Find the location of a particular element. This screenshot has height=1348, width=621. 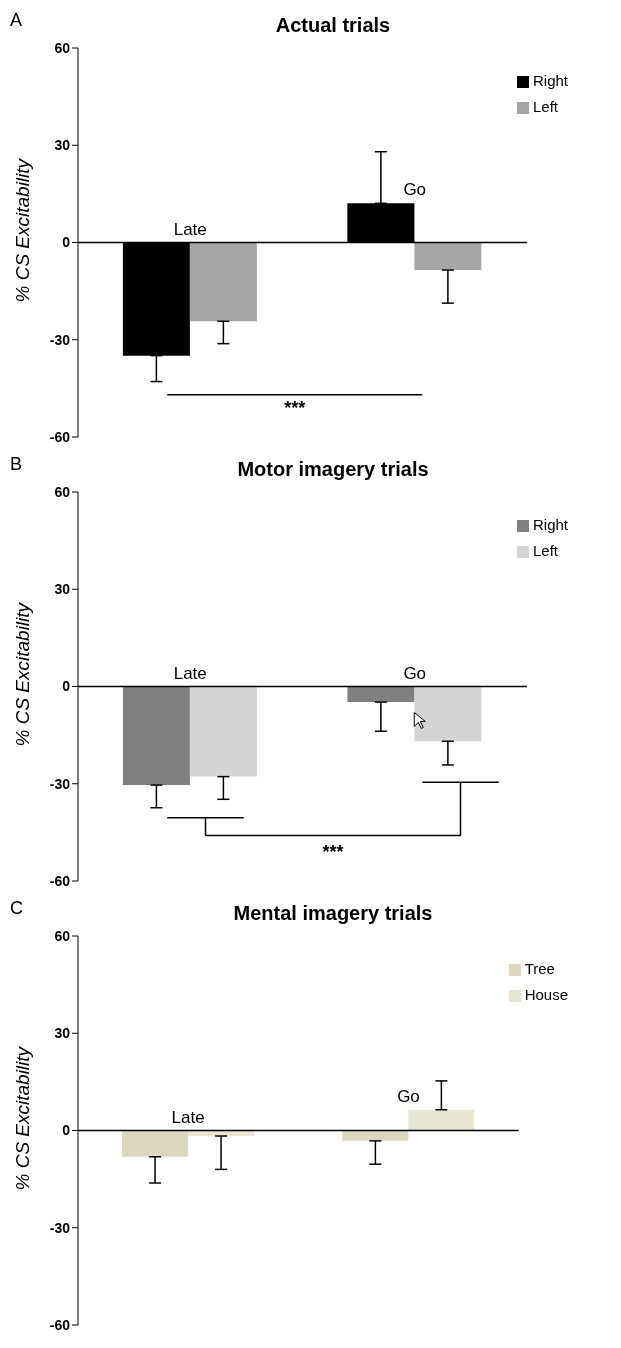

text: A is located at coordinates (16, 20).